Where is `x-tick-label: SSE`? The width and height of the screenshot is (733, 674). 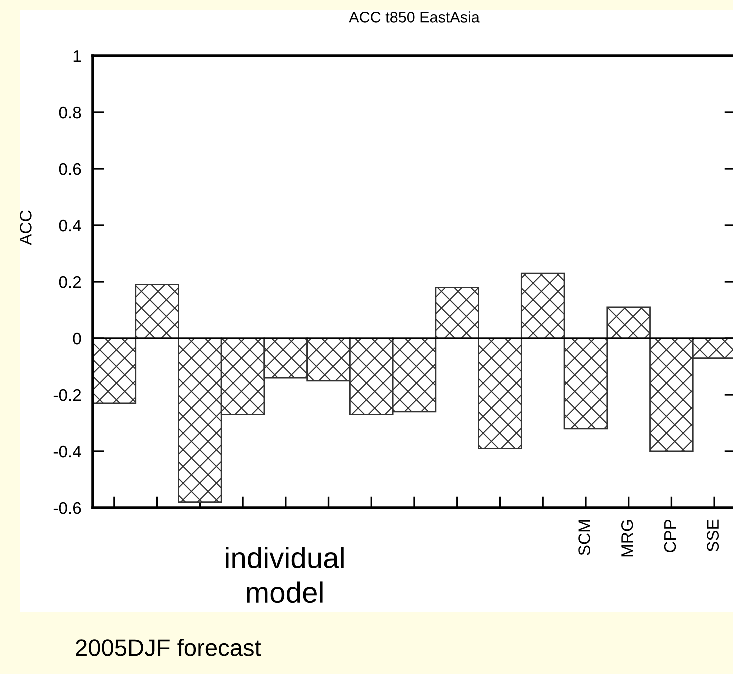 x-tick-label: SSE is located at coordinates (713, 536).